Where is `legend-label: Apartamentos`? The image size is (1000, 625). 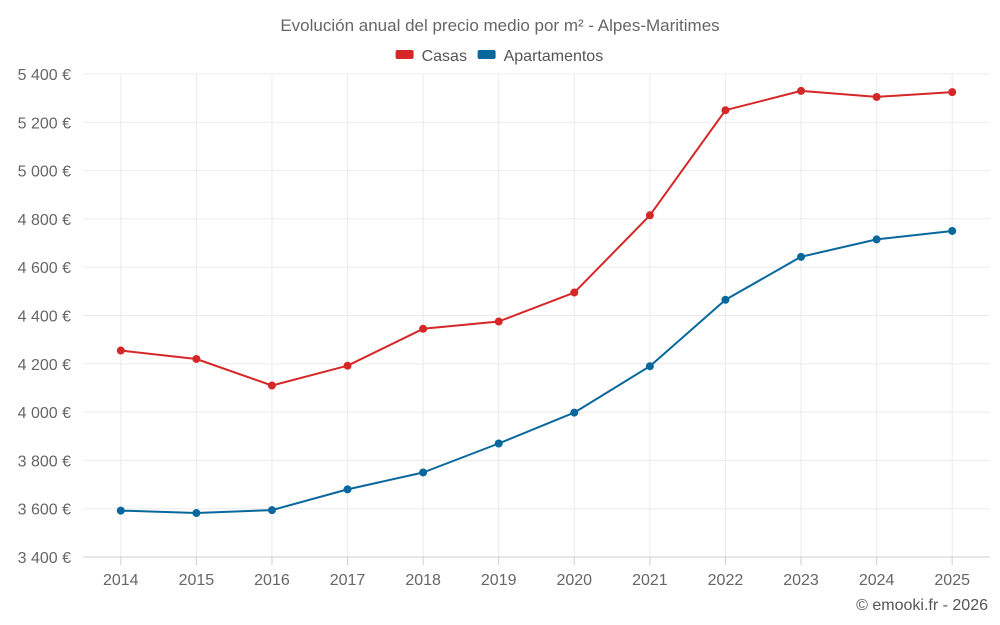 legend-label: Apartamentos is located at coordinates (554, 56).